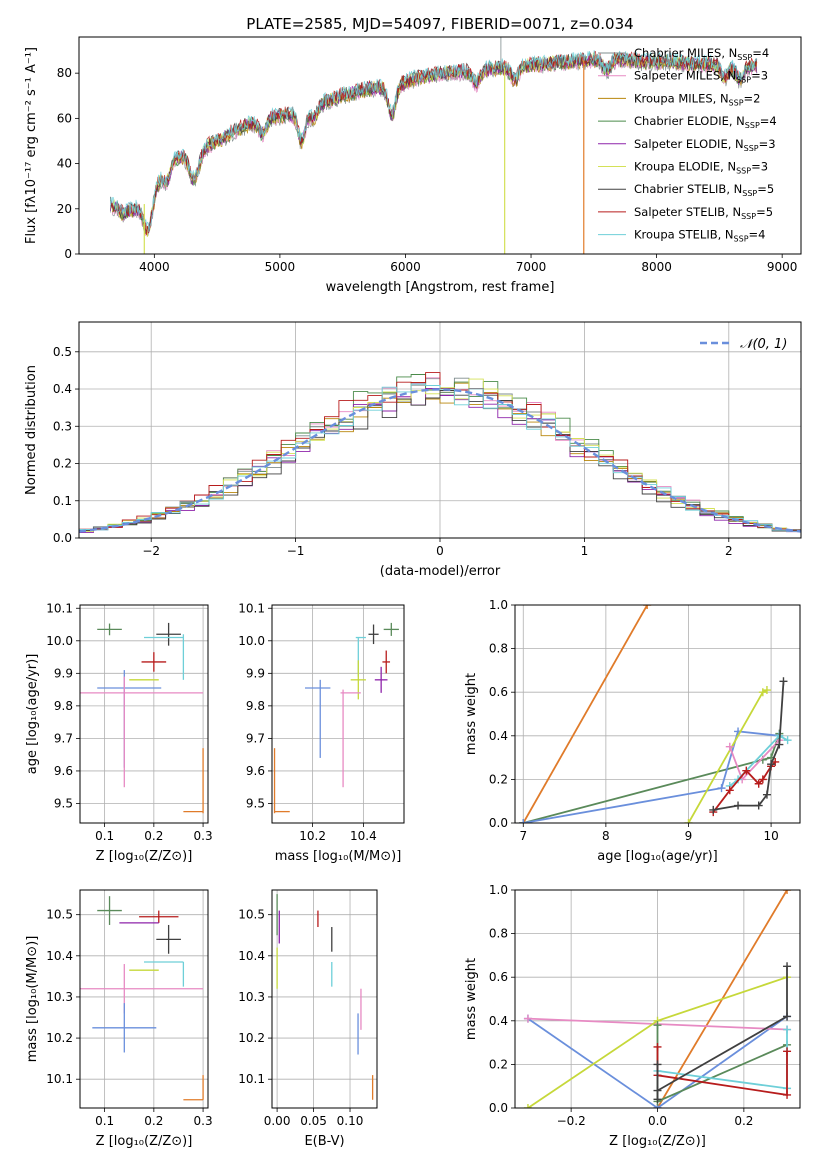 This screenshot has height=1170, width=819. Describe the element at coordinates (144, 856) in the screenshot. I see `x-axis-label: Z [log₁₀(Z/Z⊙)]` at that location.